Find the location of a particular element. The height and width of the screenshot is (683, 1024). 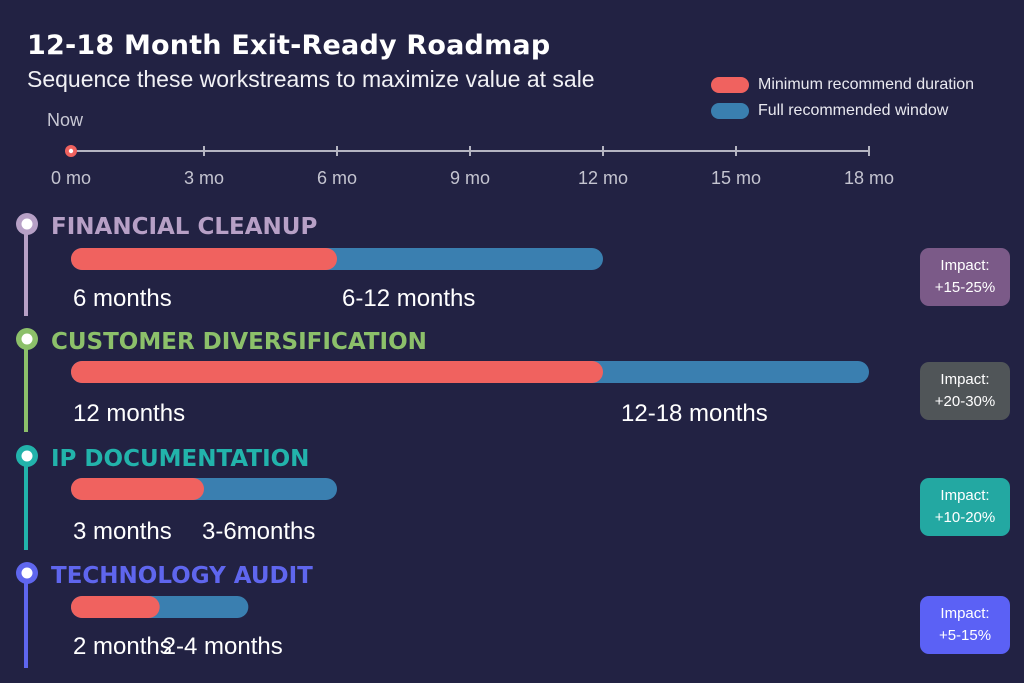

workstream-title: FINANCIAL CLEANUP is located at coordinates (184, 227).